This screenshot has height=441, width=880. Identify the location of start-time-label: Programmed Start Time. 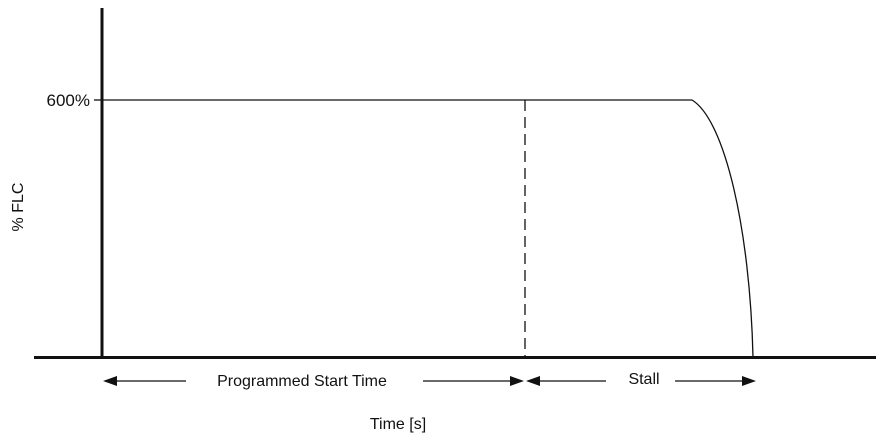
(302, 381).